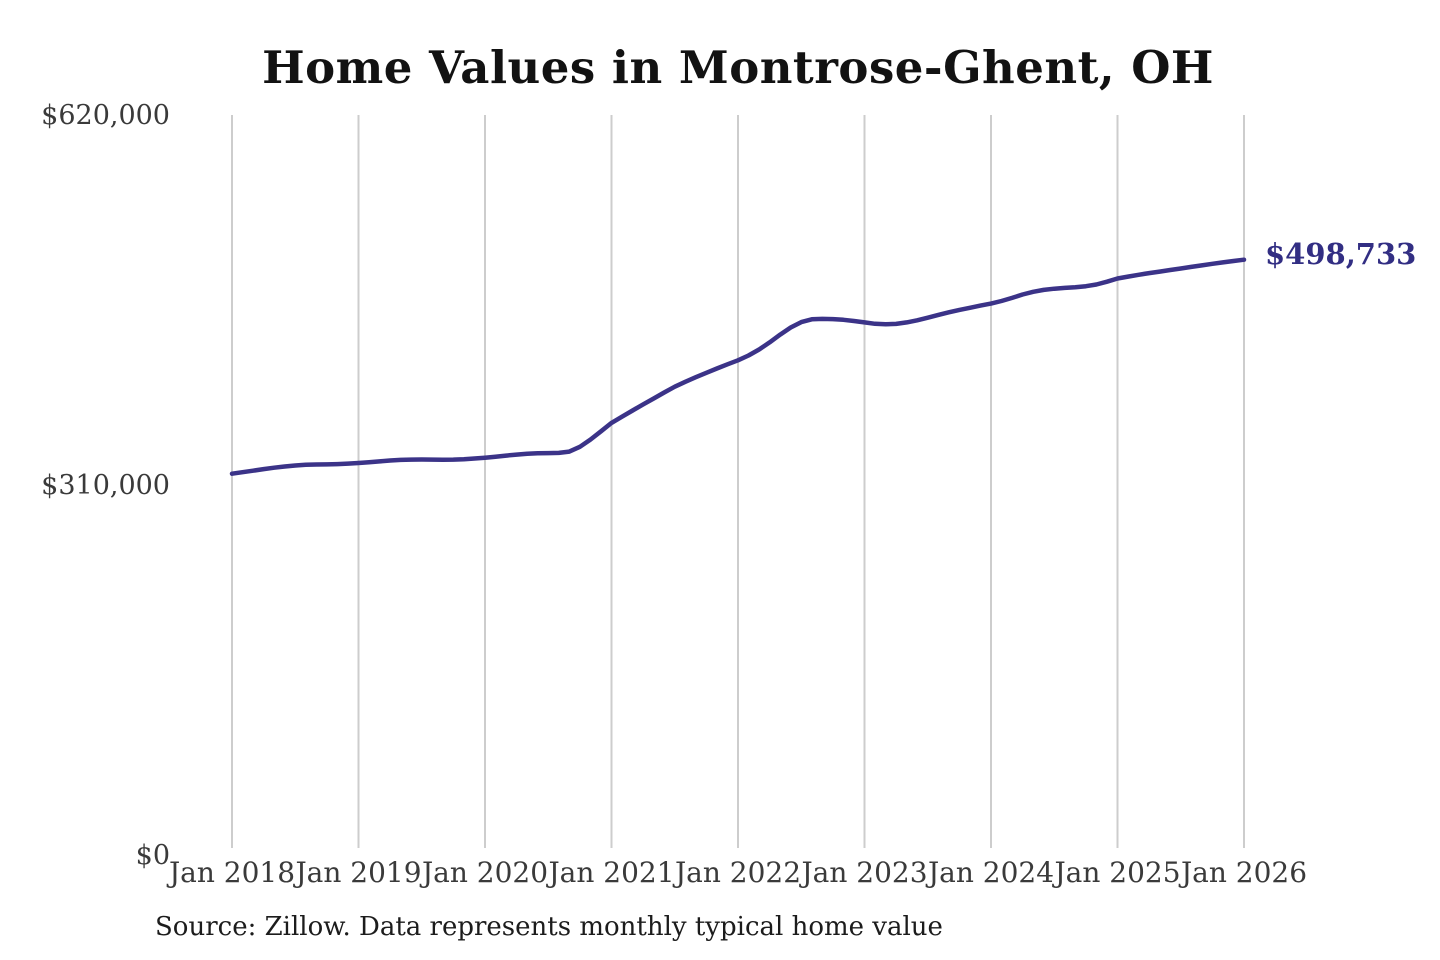  What do you see at coordinates (105, 485) in the screenshot?
I see `y-axis-tick-label: $310,000` at bounding box center [105, 485].